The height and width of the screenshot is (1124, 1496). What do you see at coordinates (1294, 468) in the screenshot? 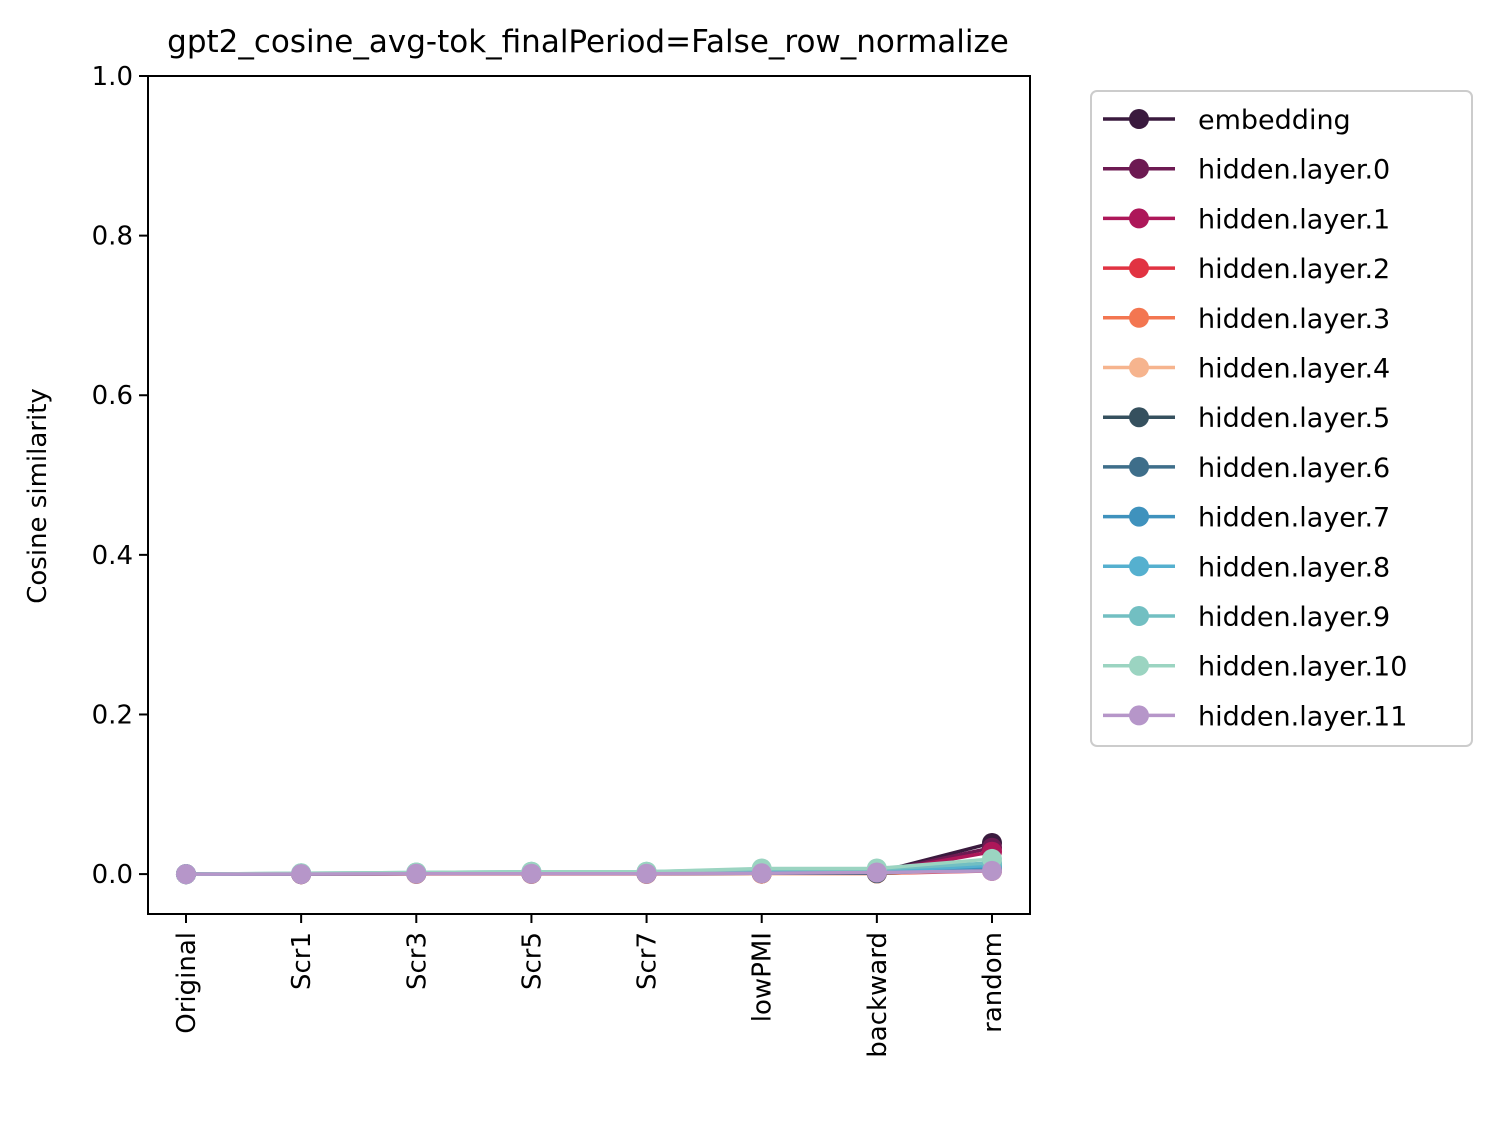
I see `legend-label: hidden.layer.6` at bounding box center [1294, 468].